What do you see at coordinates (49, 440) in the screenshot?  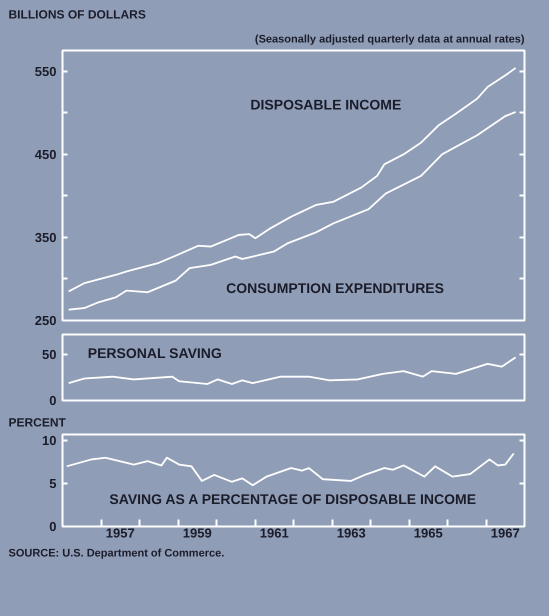 I see `y-tick-label: 10` at bounding box center [49, 440].